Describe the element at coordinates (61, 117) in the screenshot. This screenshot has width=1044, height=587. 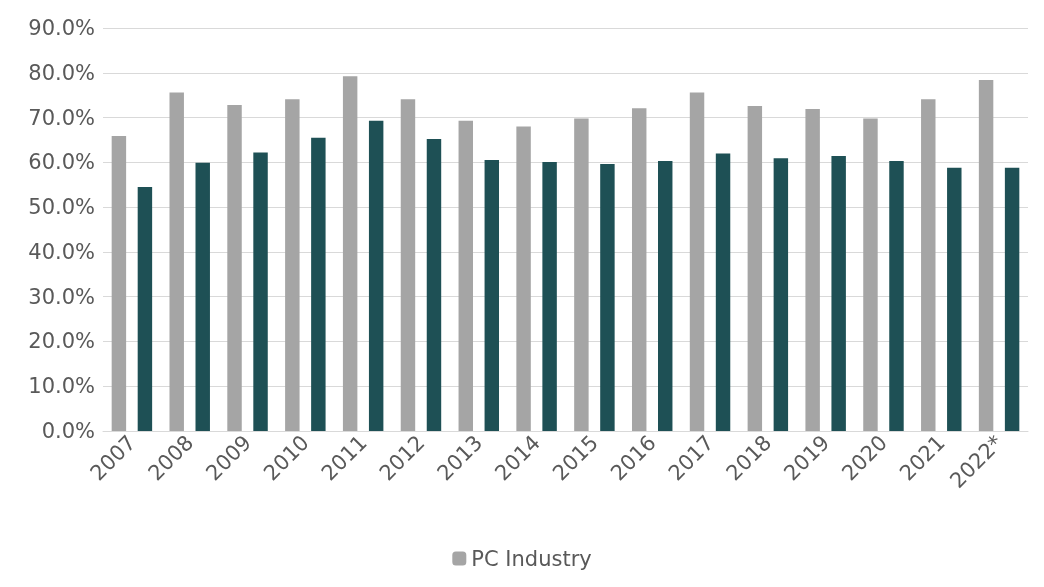
I see `y-tick-label: 70.0%` at that location.